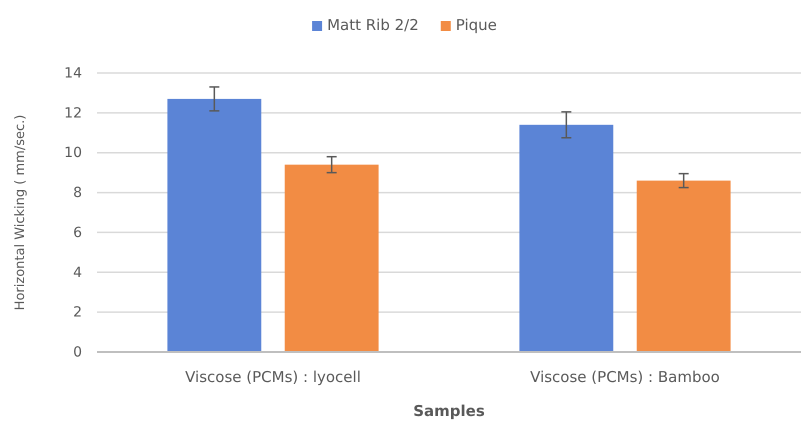  I want to click on y-tick-label: 14, so click(73, 73).